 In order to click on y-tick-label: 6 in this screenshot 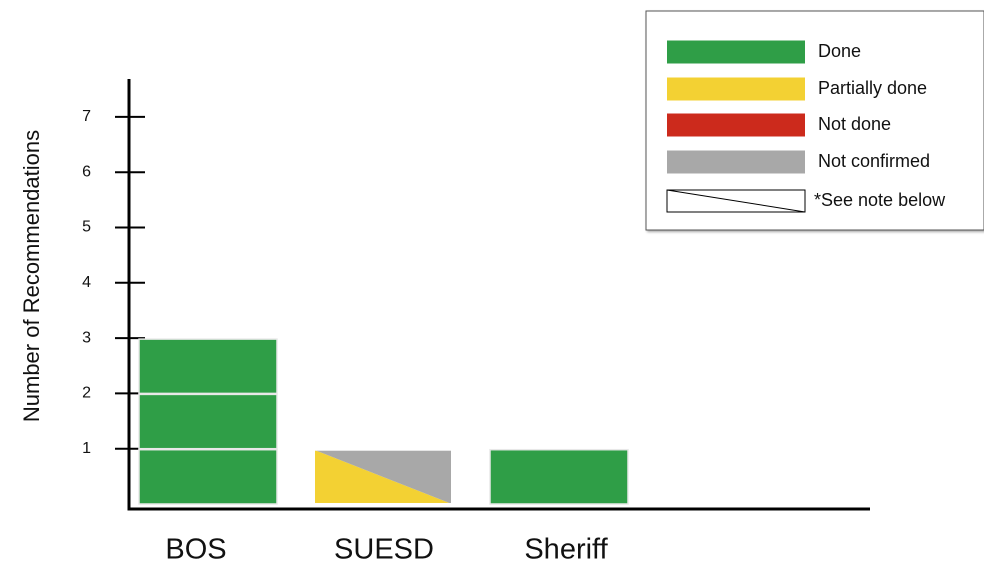, I will do `click(86, 171)`.